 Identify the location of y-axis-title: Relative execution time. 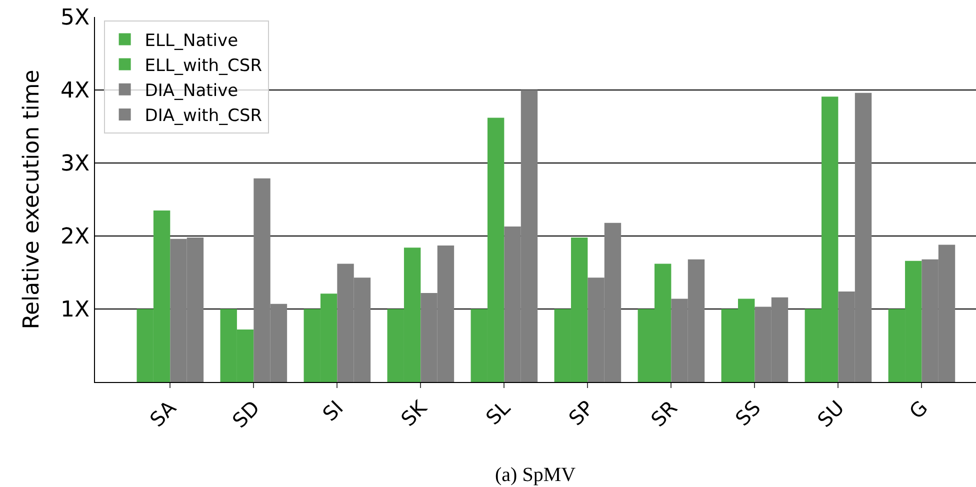
(31, 200).